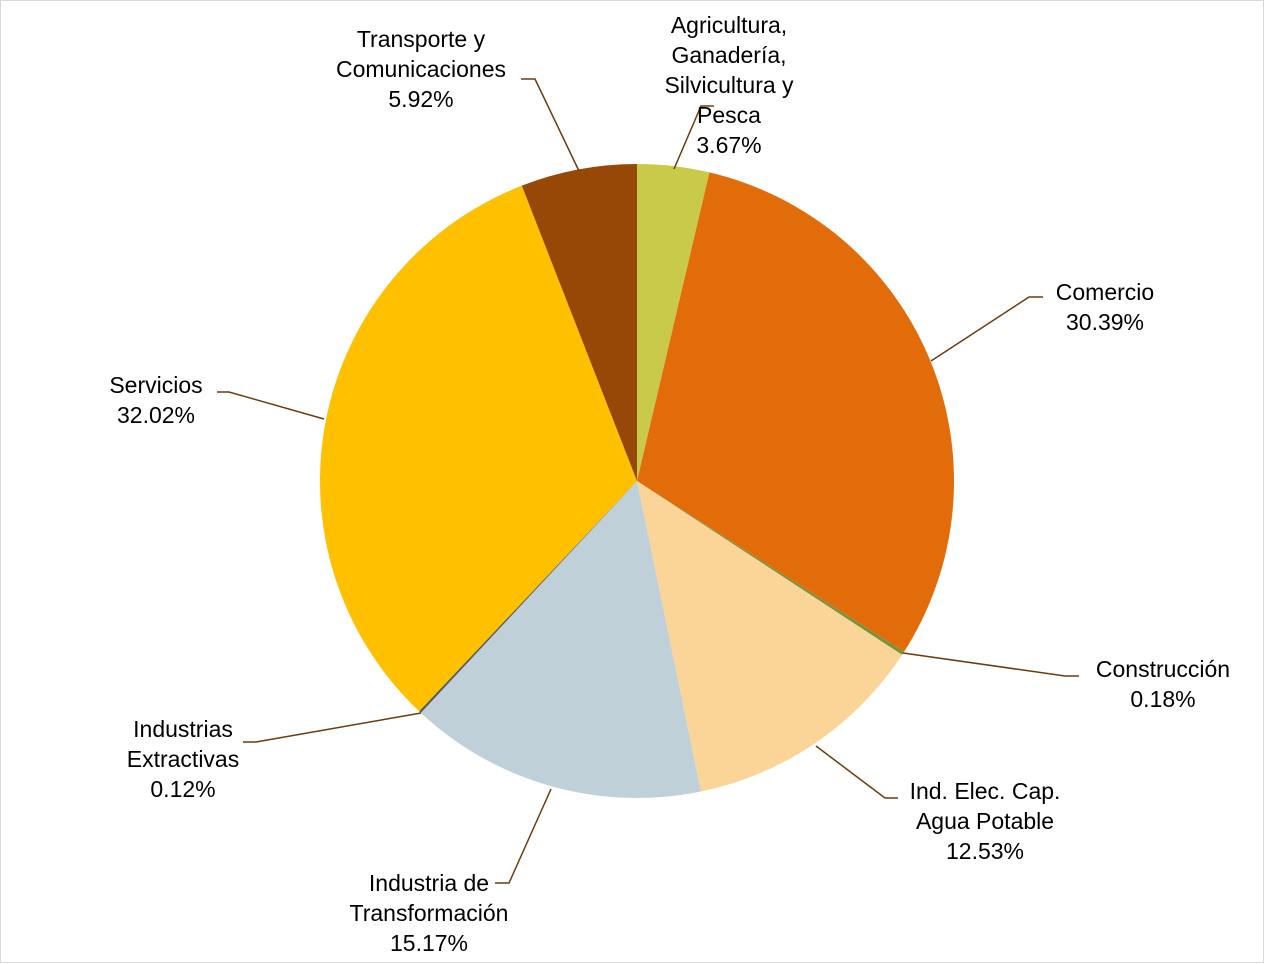 Image resolution: width=1264 pixels, height=964 pixels. Describe the element at coordinates (1163, 669) in the screenshot. I see `slice-category-label: Construcción` at that location.